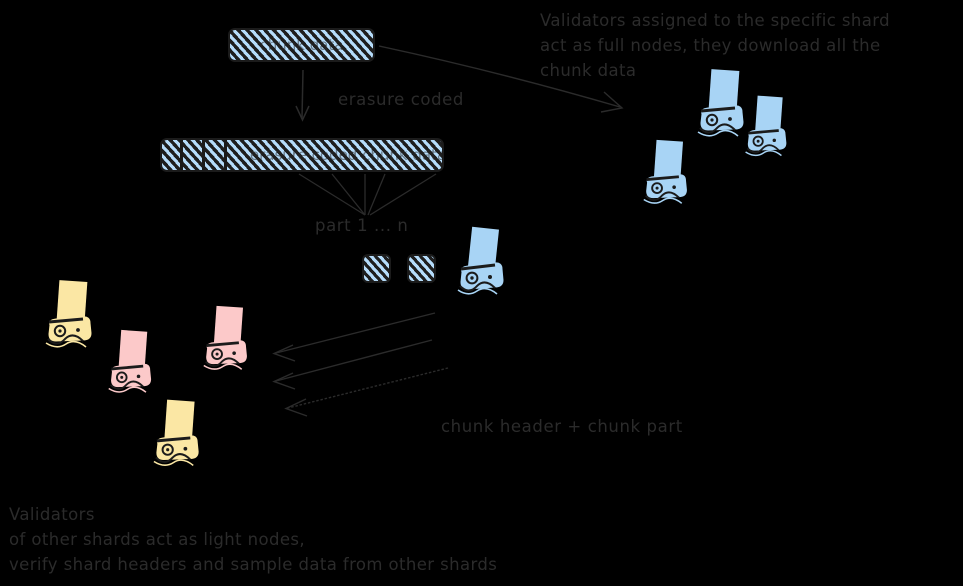 This screenshot has width=963, height=586. I want to click on part-range-label: part 1 ... n, so click(362, 225).